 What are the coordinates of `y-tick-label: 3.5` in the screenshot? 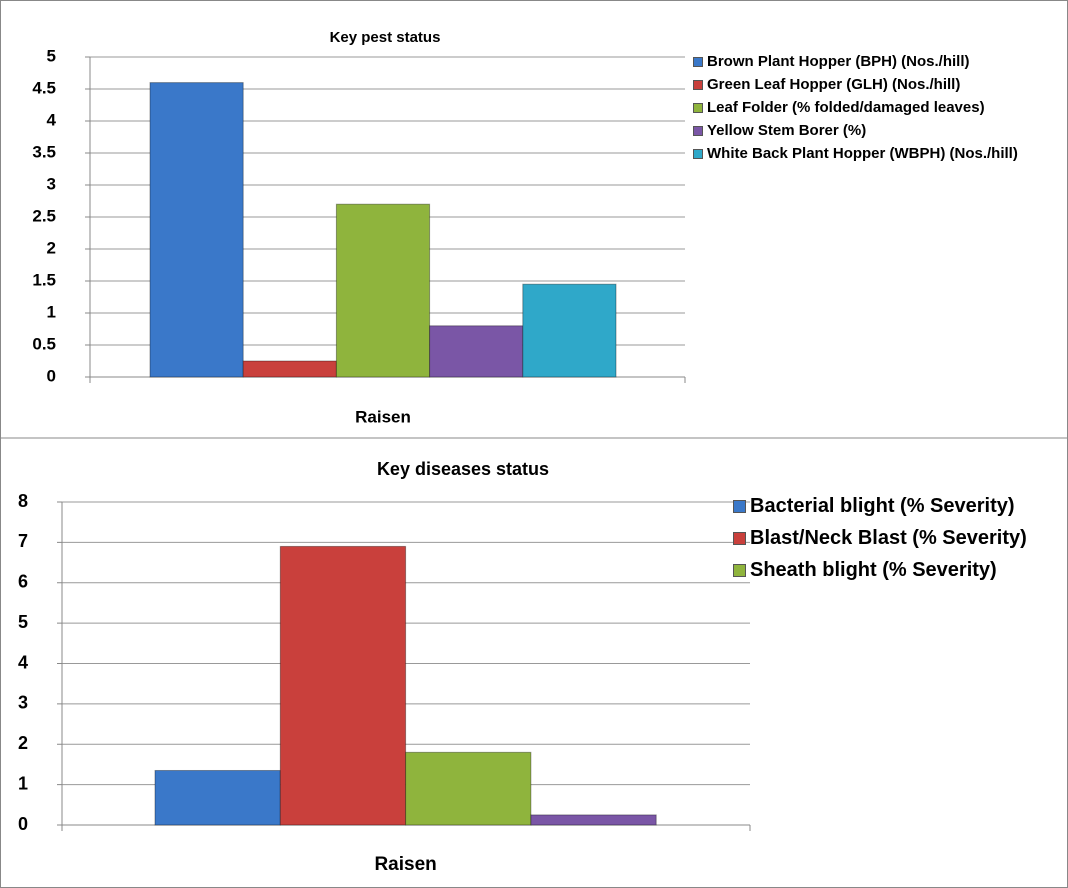 It's located at (44, 151).